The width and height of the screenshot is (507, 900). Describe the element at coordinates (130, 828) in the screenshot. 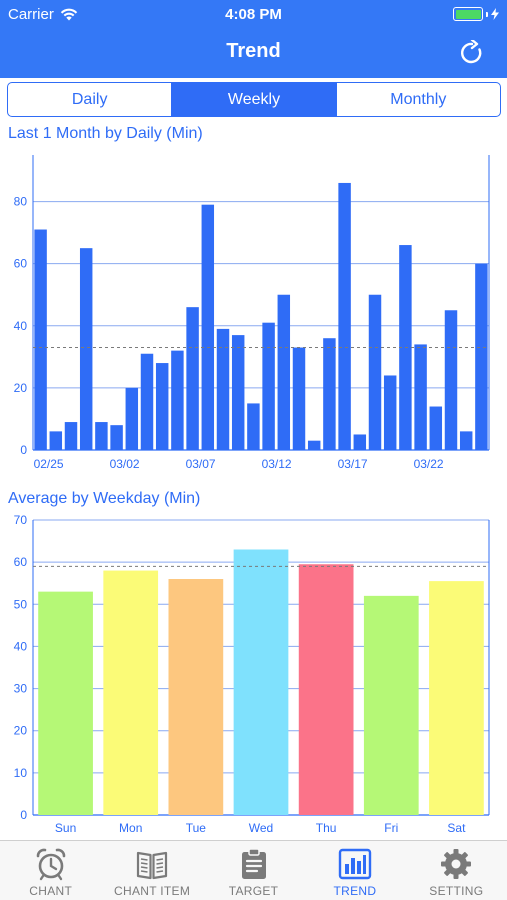

I see `x-tick-label: Mon` at that location.